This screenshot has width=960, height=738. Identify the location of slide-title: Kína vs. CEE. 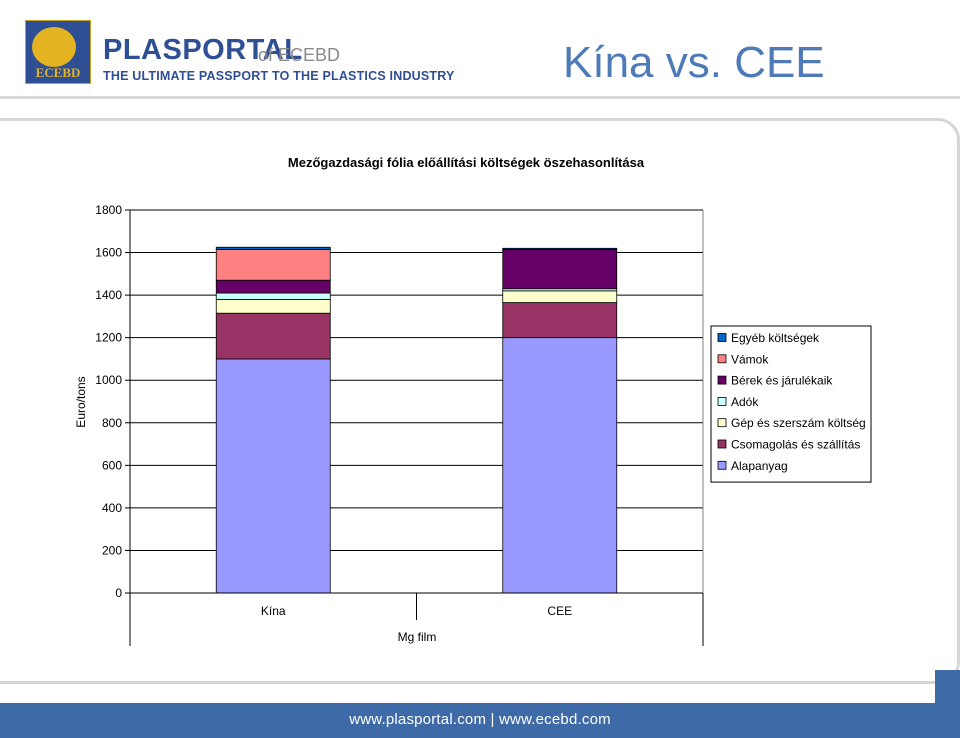
(694, 62).